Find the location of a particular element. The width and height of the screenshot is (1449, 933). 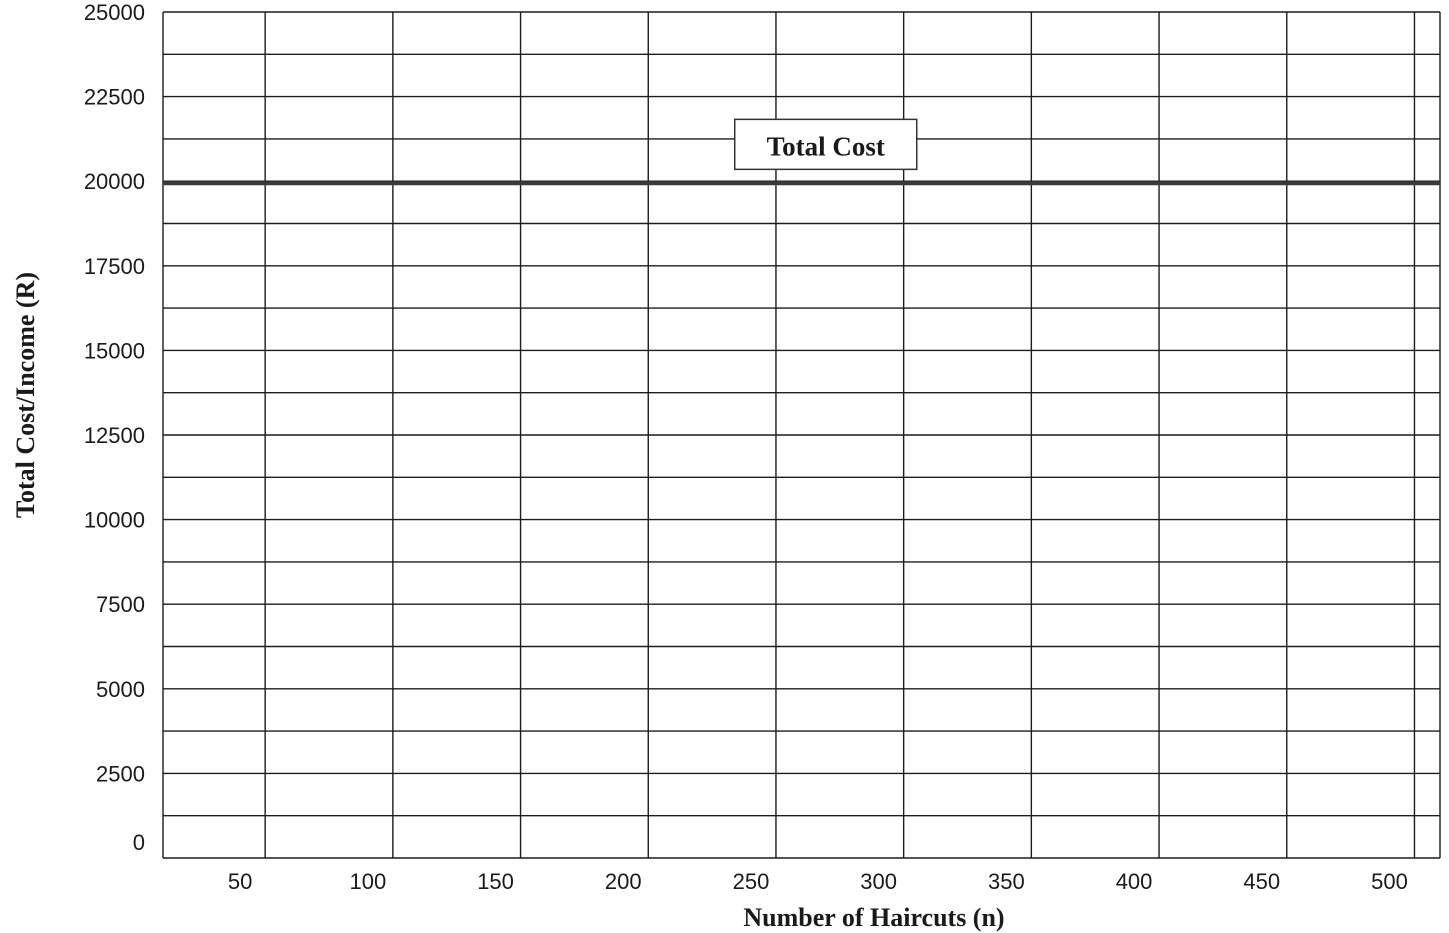

x-axis-title: Number of Haircuts (n) is located at coordinates (873, 917).